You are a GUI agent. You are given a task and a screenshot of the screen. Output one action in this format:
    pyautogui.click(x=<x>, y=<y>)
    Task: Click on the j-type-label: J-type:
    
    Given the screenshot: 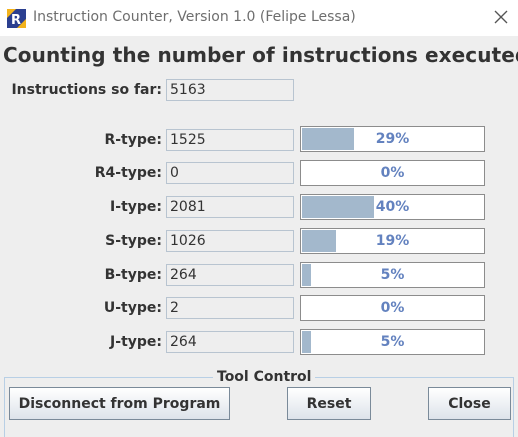 What is the action you would take?
    pyautogui.click(x=136, y=342)
    